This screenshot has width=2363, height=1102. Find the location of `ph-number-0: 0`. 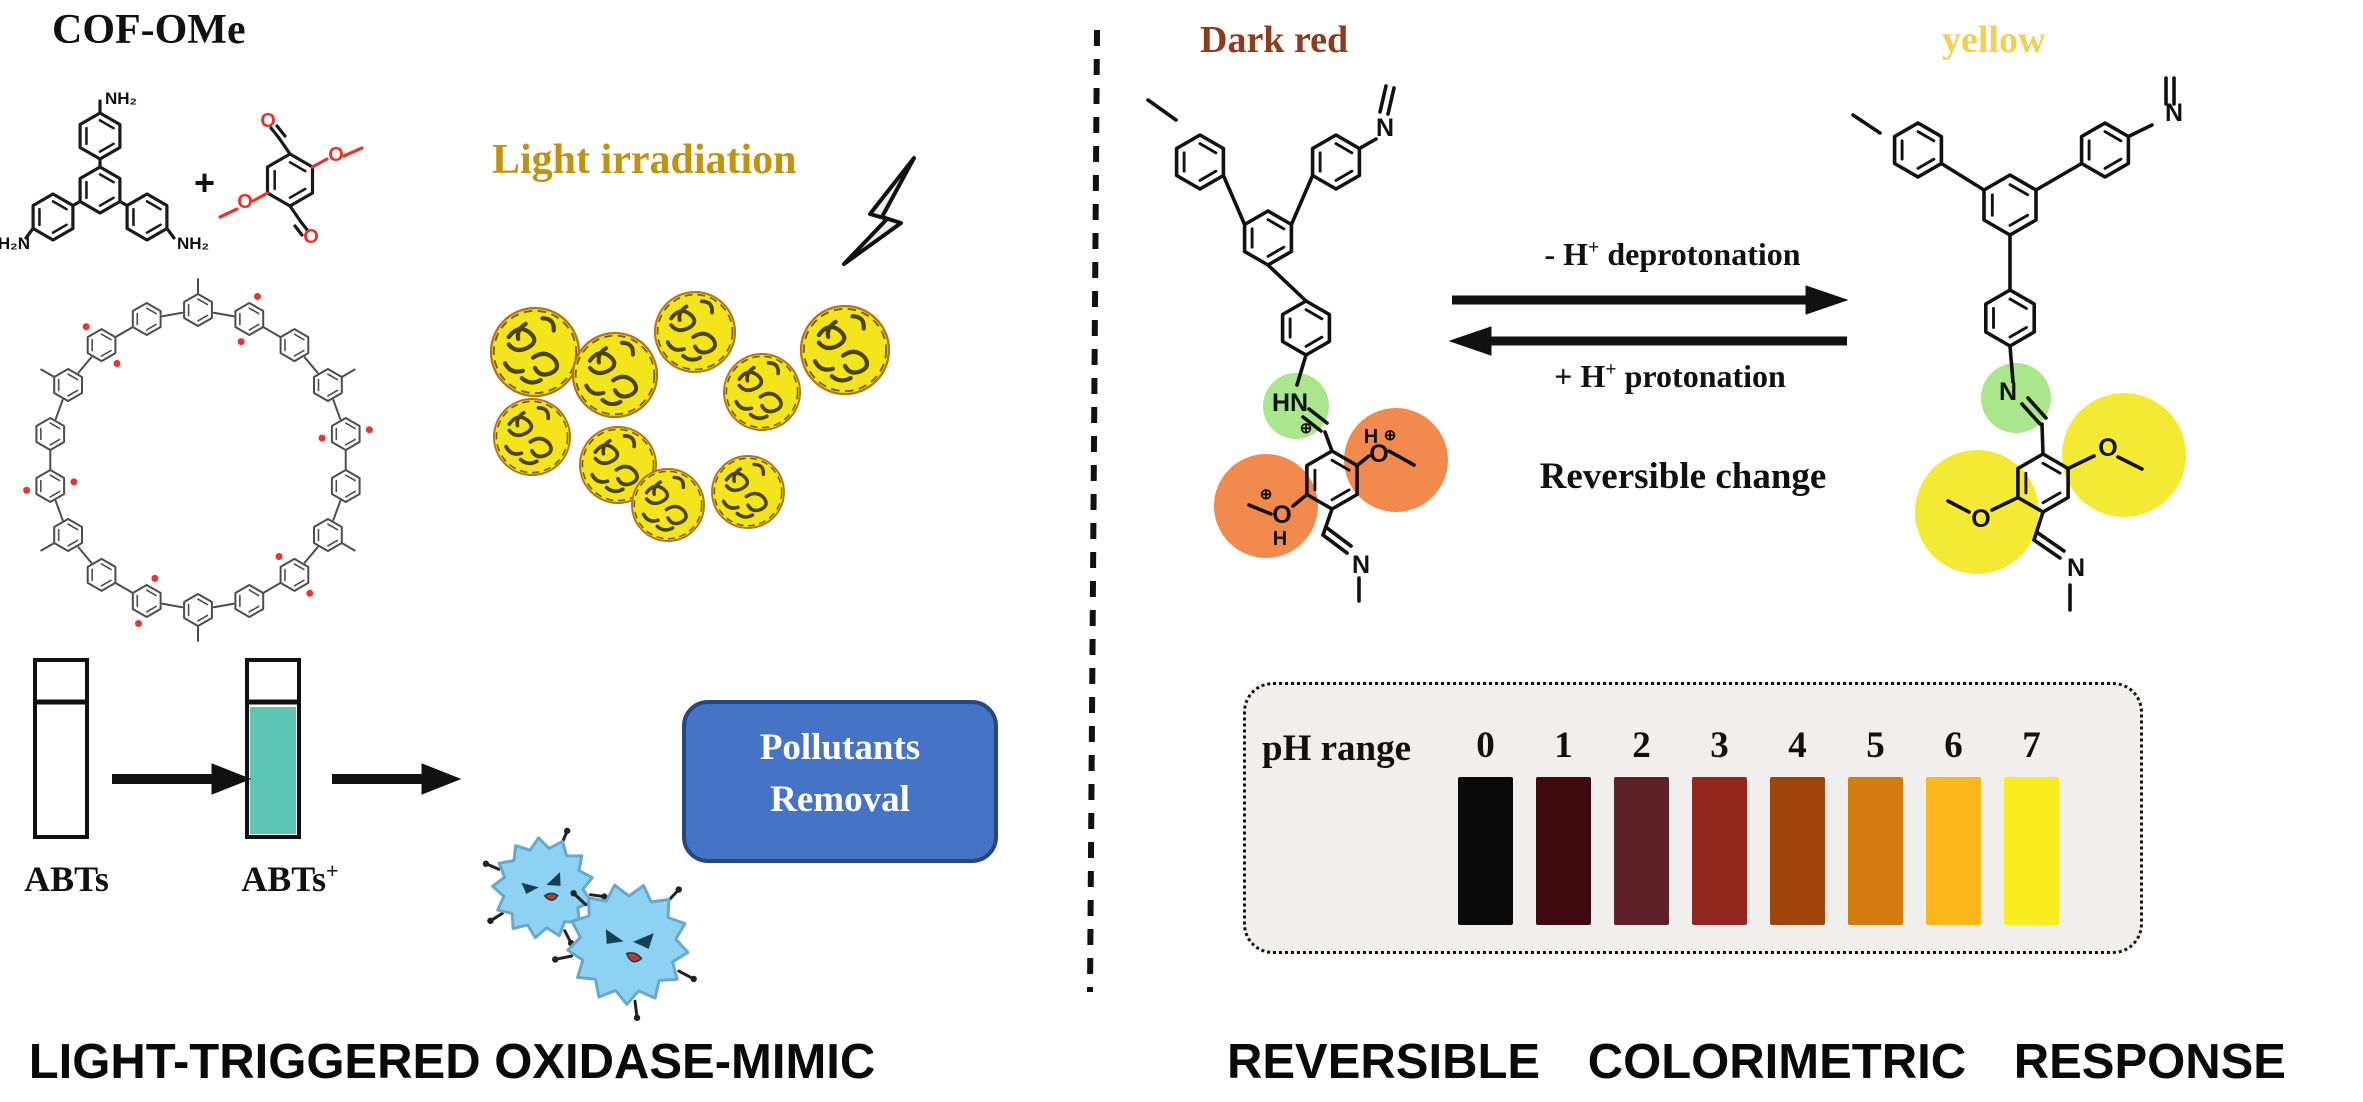

ph-number-0: 0 is located at coordinates (1485, 745).